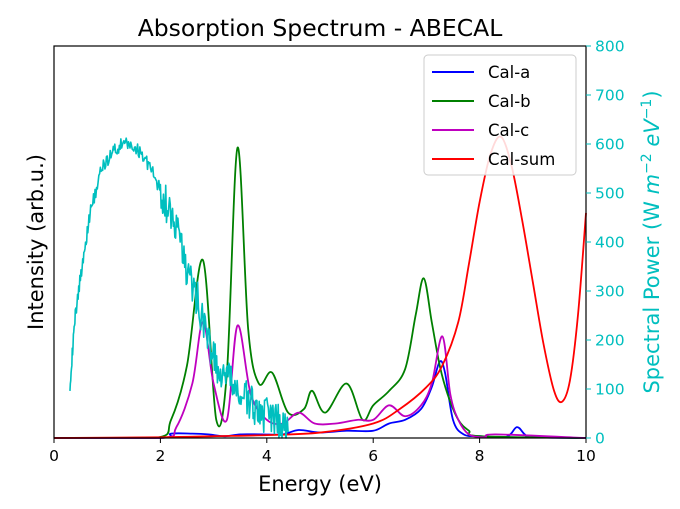  I want to click on right-y-tick-label: 700, so click(610, 96).